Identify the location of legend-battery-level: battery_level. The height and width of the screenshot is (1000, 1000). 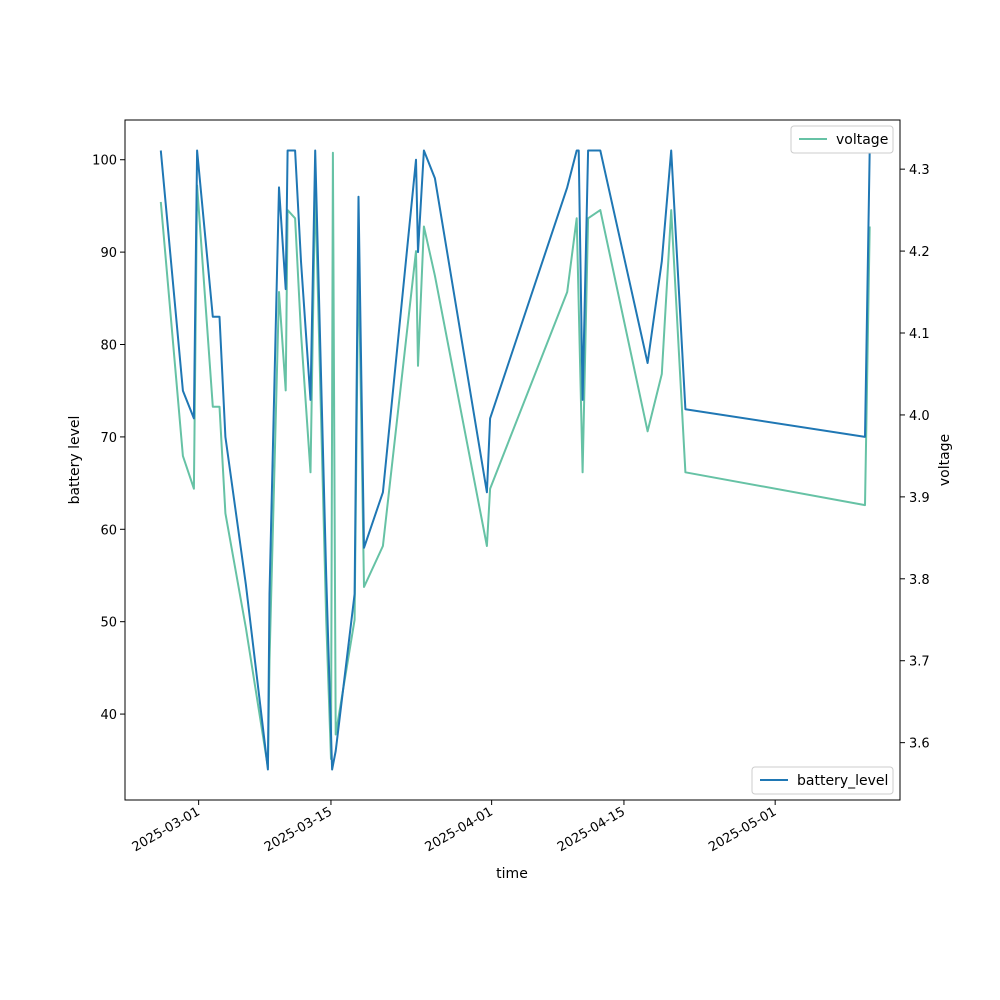
(822, 780).